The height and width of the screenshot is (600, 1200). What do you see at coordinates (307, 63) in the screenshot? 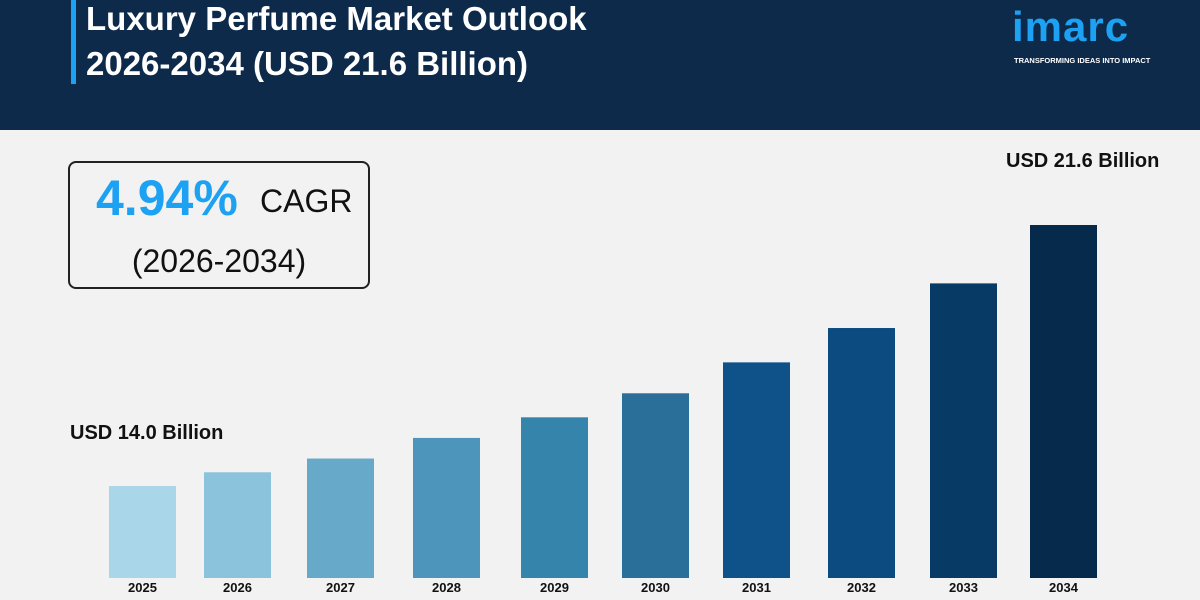
I see `title-line-2: 2026-2034 (USD 21.6 Billion)` at bounding box center [307, 63].